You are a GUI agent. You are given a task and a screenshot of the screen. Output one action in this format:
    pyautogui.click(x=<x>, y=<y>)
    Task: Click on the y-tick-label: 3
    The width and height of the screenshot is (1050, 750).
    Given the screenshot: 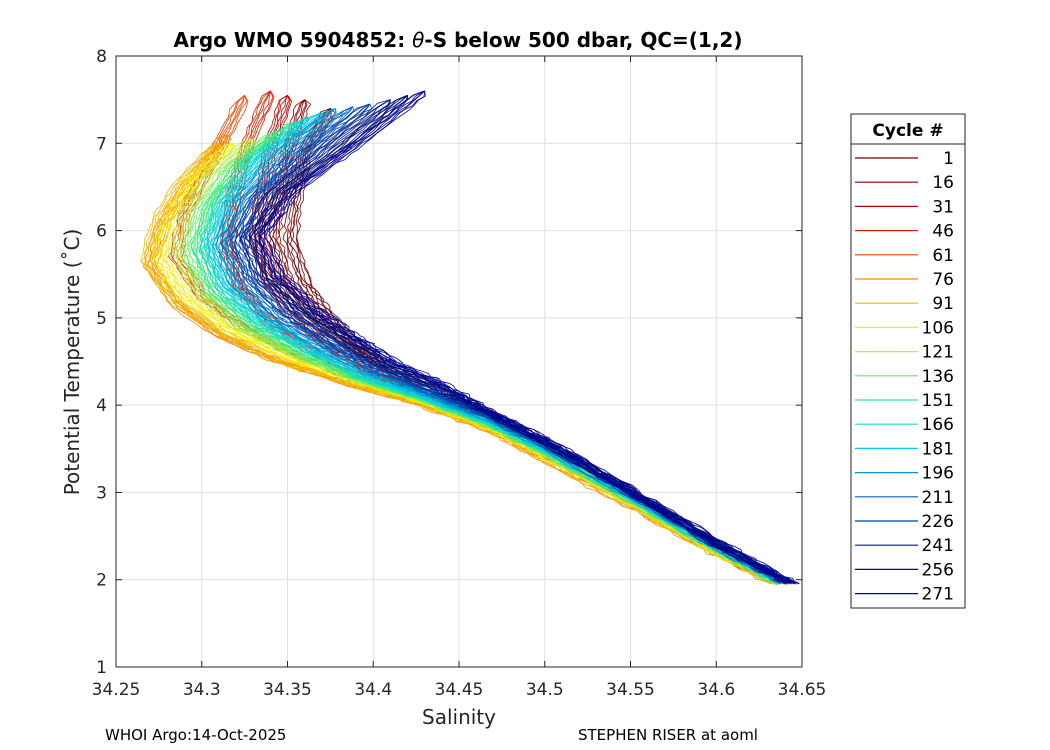 What is the action you would take?
    pyautogui.click(x=101, y=493)
    